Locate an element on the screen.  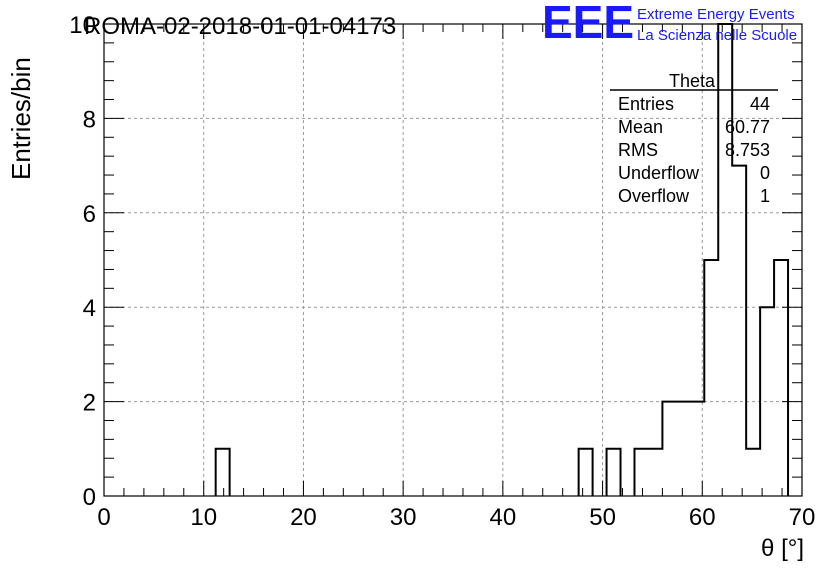
stats-row-value: 44 is located at coordinates (760, 104).